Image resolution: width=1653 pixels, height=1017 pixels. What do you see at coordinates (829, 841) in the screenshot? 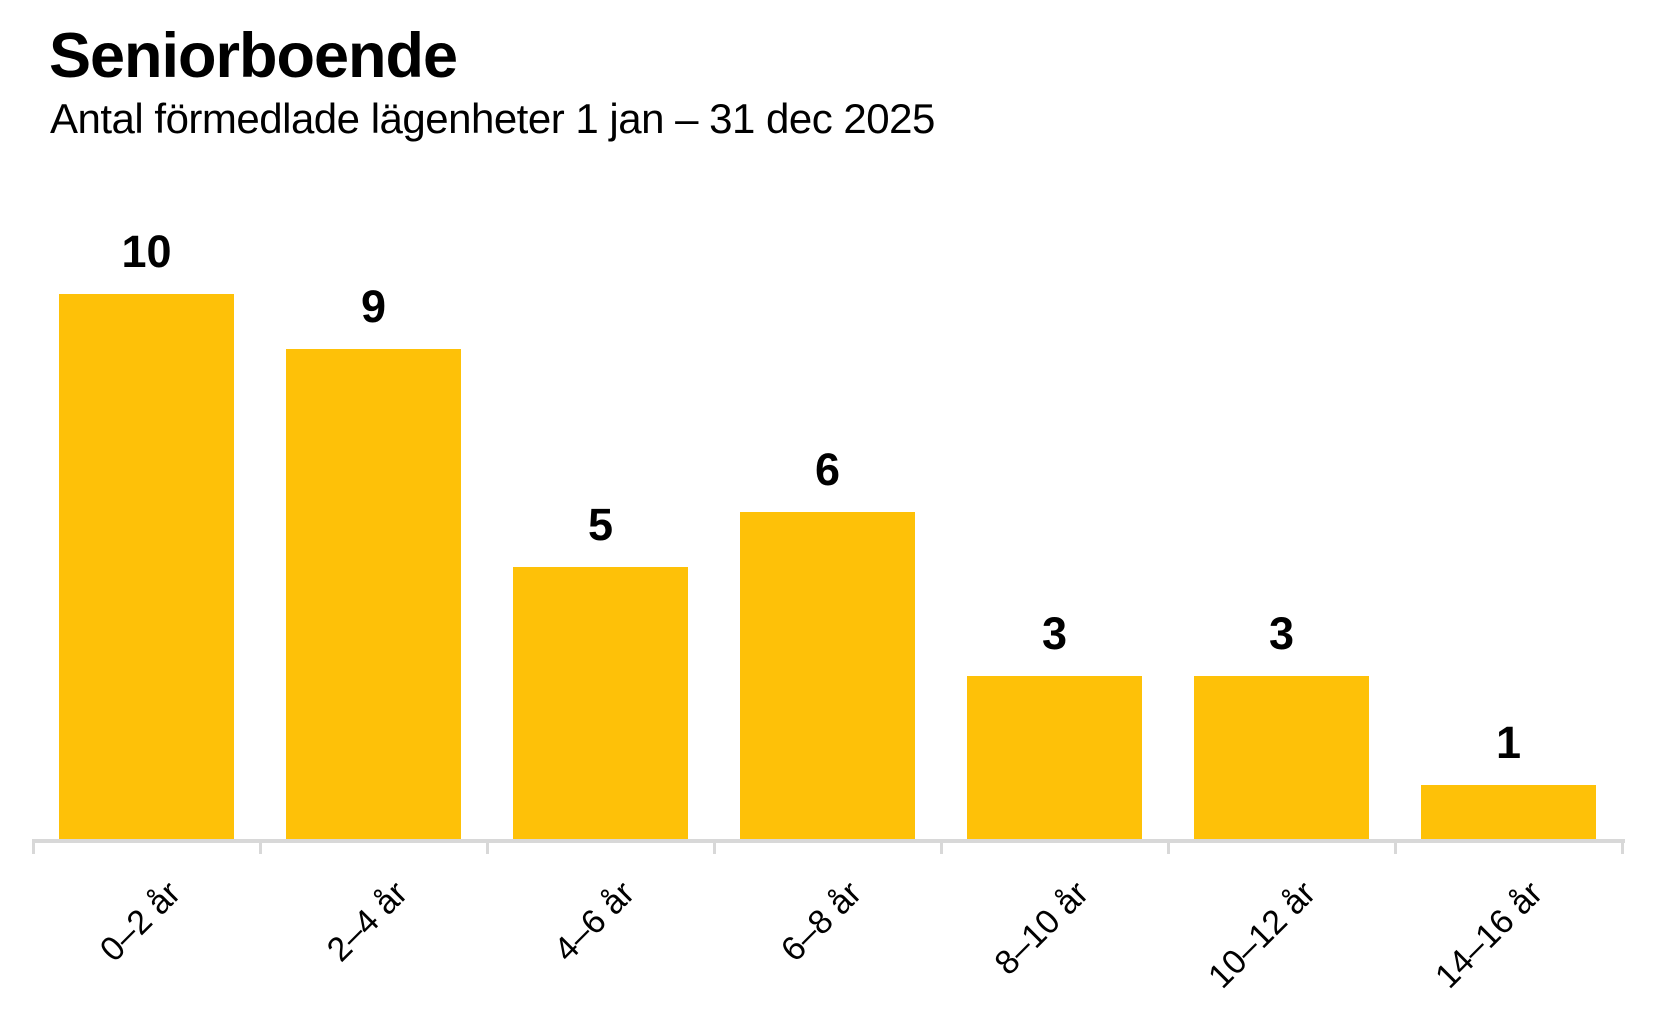
I see `x-axis-line` at bounding box center [829, 841].